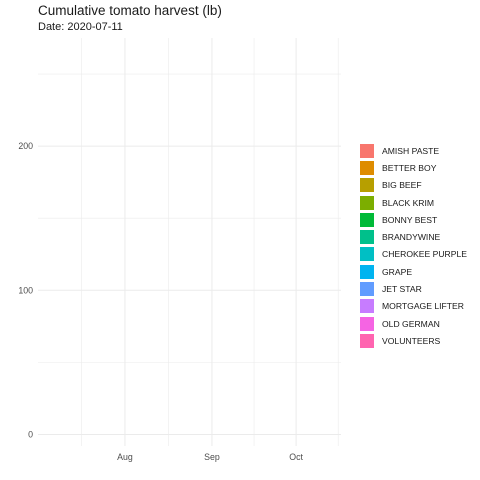  What do you see at coordinates (212, 457) in the screenshot?
I see `x-tick-label: Sep` at bounding box center [212, 457].